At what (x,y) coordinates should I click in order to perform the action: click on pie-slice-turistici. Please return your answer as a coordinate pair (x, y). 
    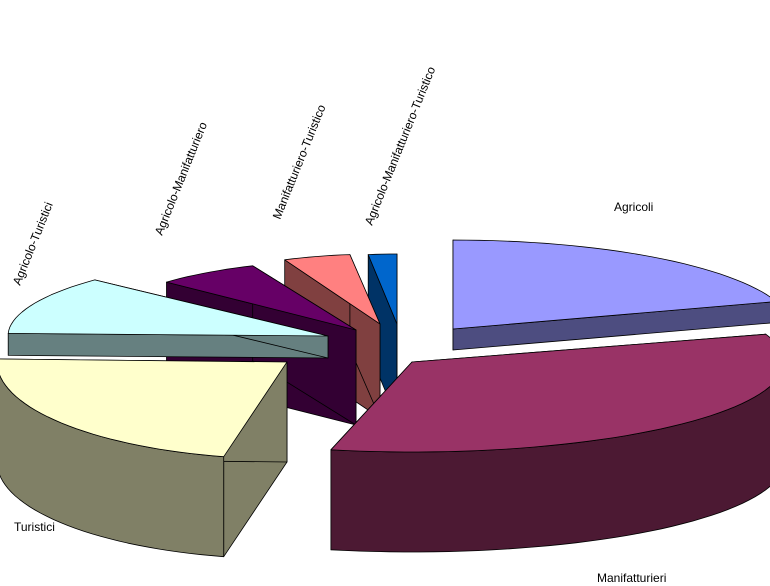
    Looking at the image, I should click on (144, 458).